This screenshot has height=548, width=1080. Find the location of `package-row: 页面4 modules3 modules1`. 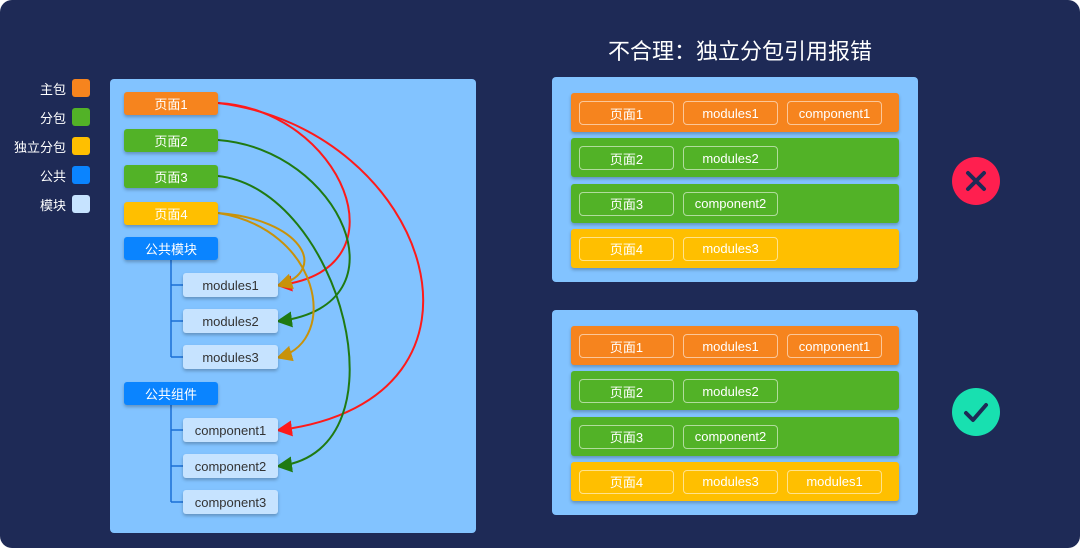

package-row: 页面4 modules3 modules1 is located at coordinates (735, 481).